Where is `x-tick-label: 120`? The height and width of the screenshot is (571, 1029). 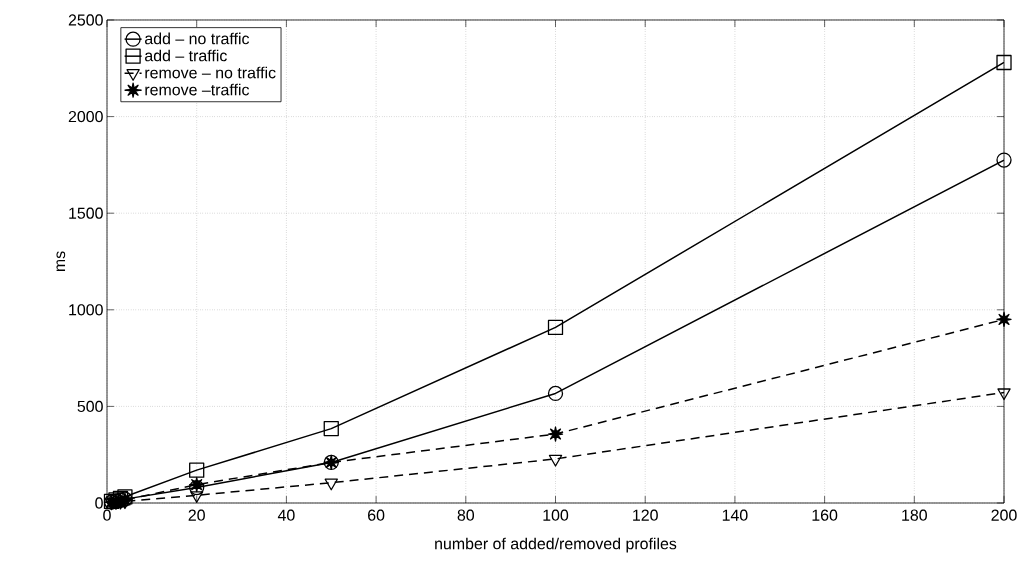 x-tick-label: 120 is located at coordinates (645, 515).